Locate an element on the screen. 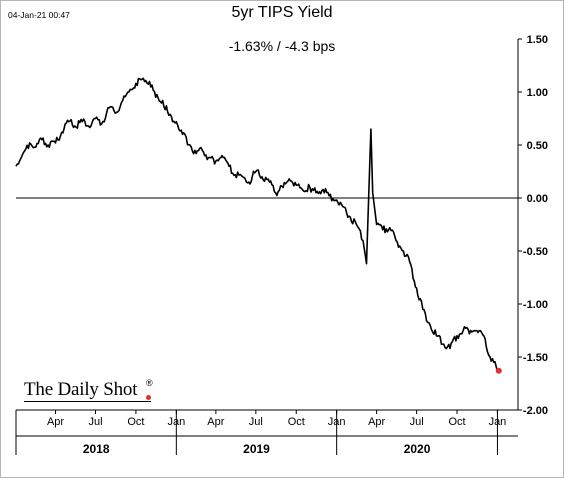 The height and width of the screenshot is (478, 564). logo-underline is located at coordinates (87, 401).